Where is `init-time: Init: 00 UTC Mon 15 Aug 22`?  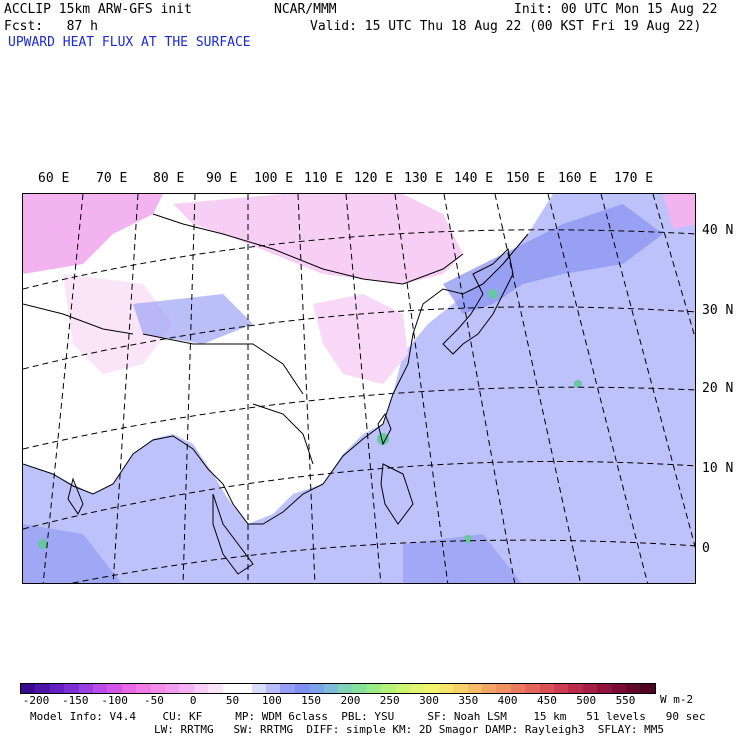 init-time: Init: 00 UTC Mon 15 Aug 22 is located at coordinates (616, 9).